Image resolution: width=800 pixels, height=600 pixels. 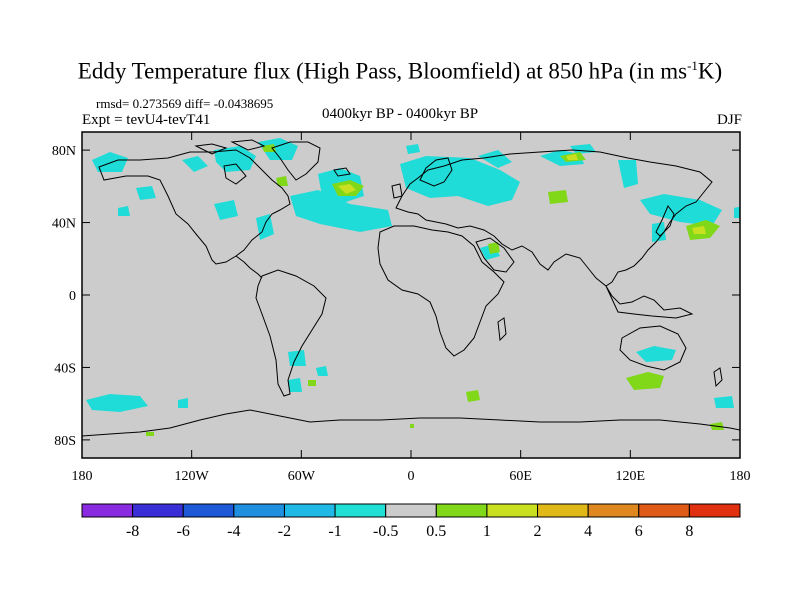 What do you see at coordinates (334, 531) in the screenshot?
I see `colorbar-label: -1` at bounding box center [334, 531].